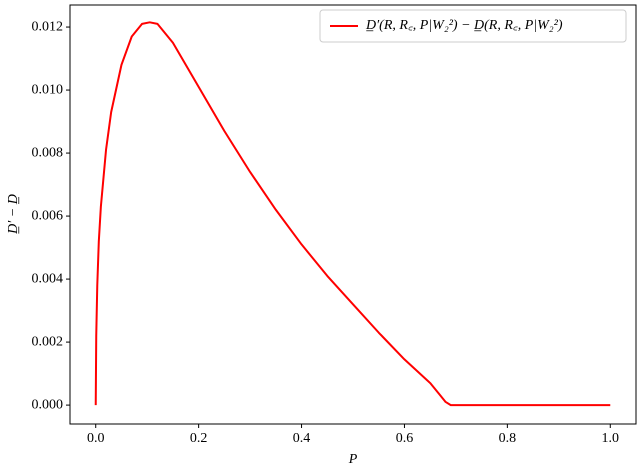  Describe the element at coordinates (48, 341) in the screenshot. I see `y-tick-label: 0.002` at that location.